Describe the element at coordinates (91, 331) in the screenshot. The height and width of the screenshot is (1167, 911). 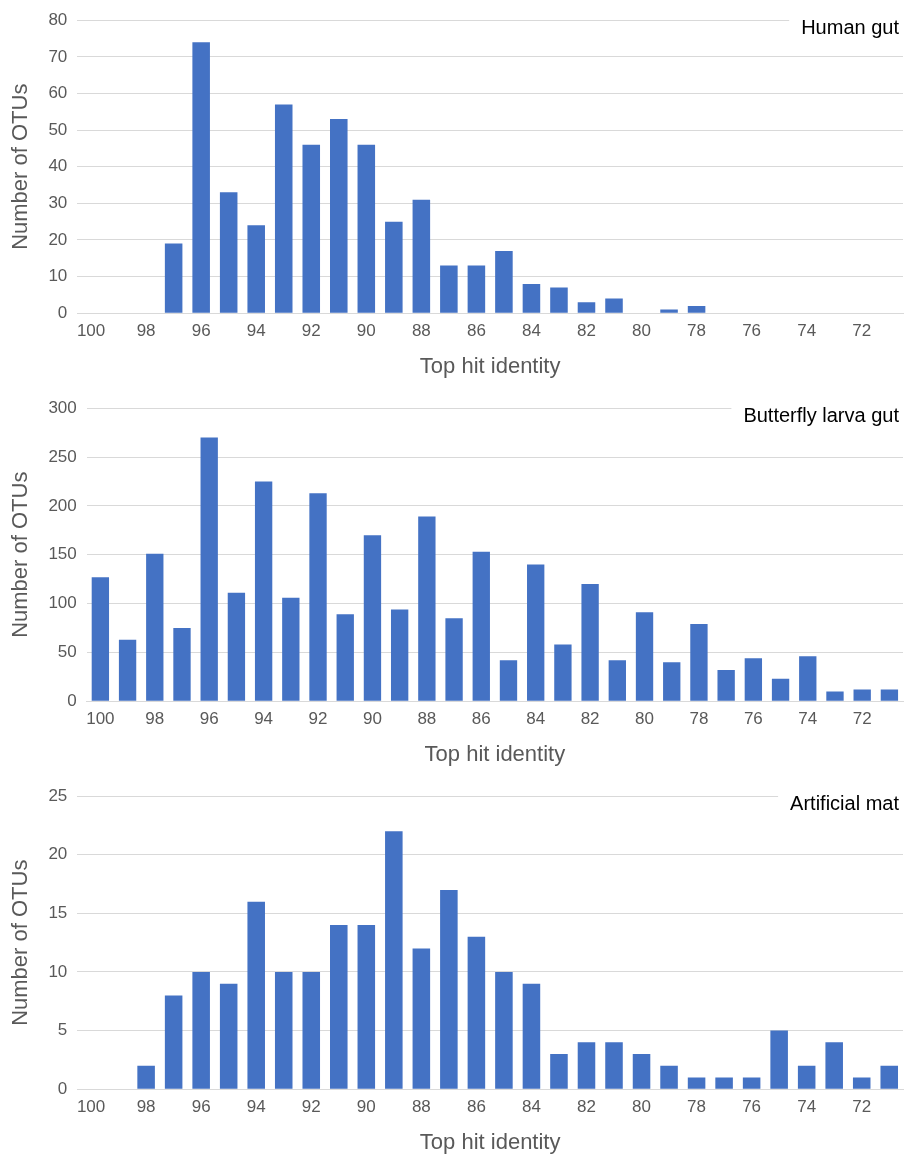
I see `x-tick-label: 100` at that location.